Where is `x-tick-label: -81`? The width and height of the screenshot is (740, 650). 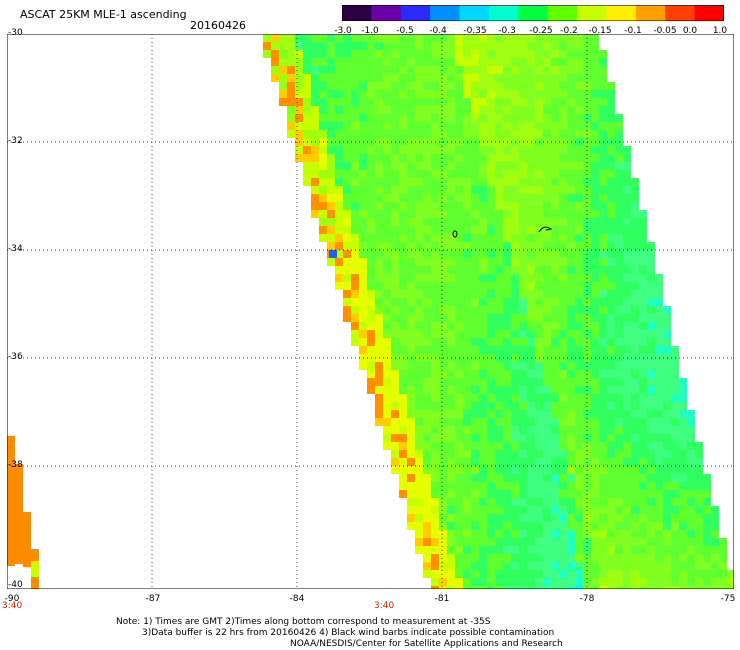
x-tick-label: -81 is located at coordinates (442, 599).